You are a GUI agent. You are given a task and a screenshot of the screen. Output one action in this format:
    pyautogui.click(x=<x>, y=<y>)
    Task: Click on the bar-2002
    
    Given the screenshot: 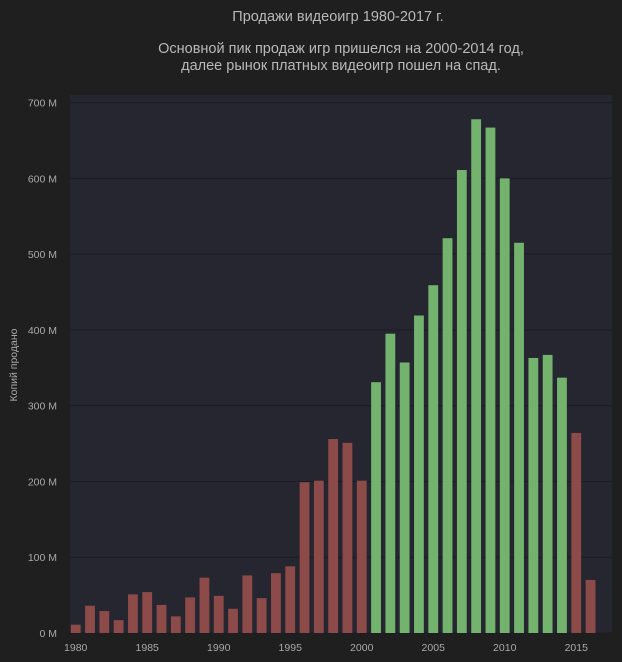 What is the action you would take?
    pyautogui.click(x=390, y=483)
    